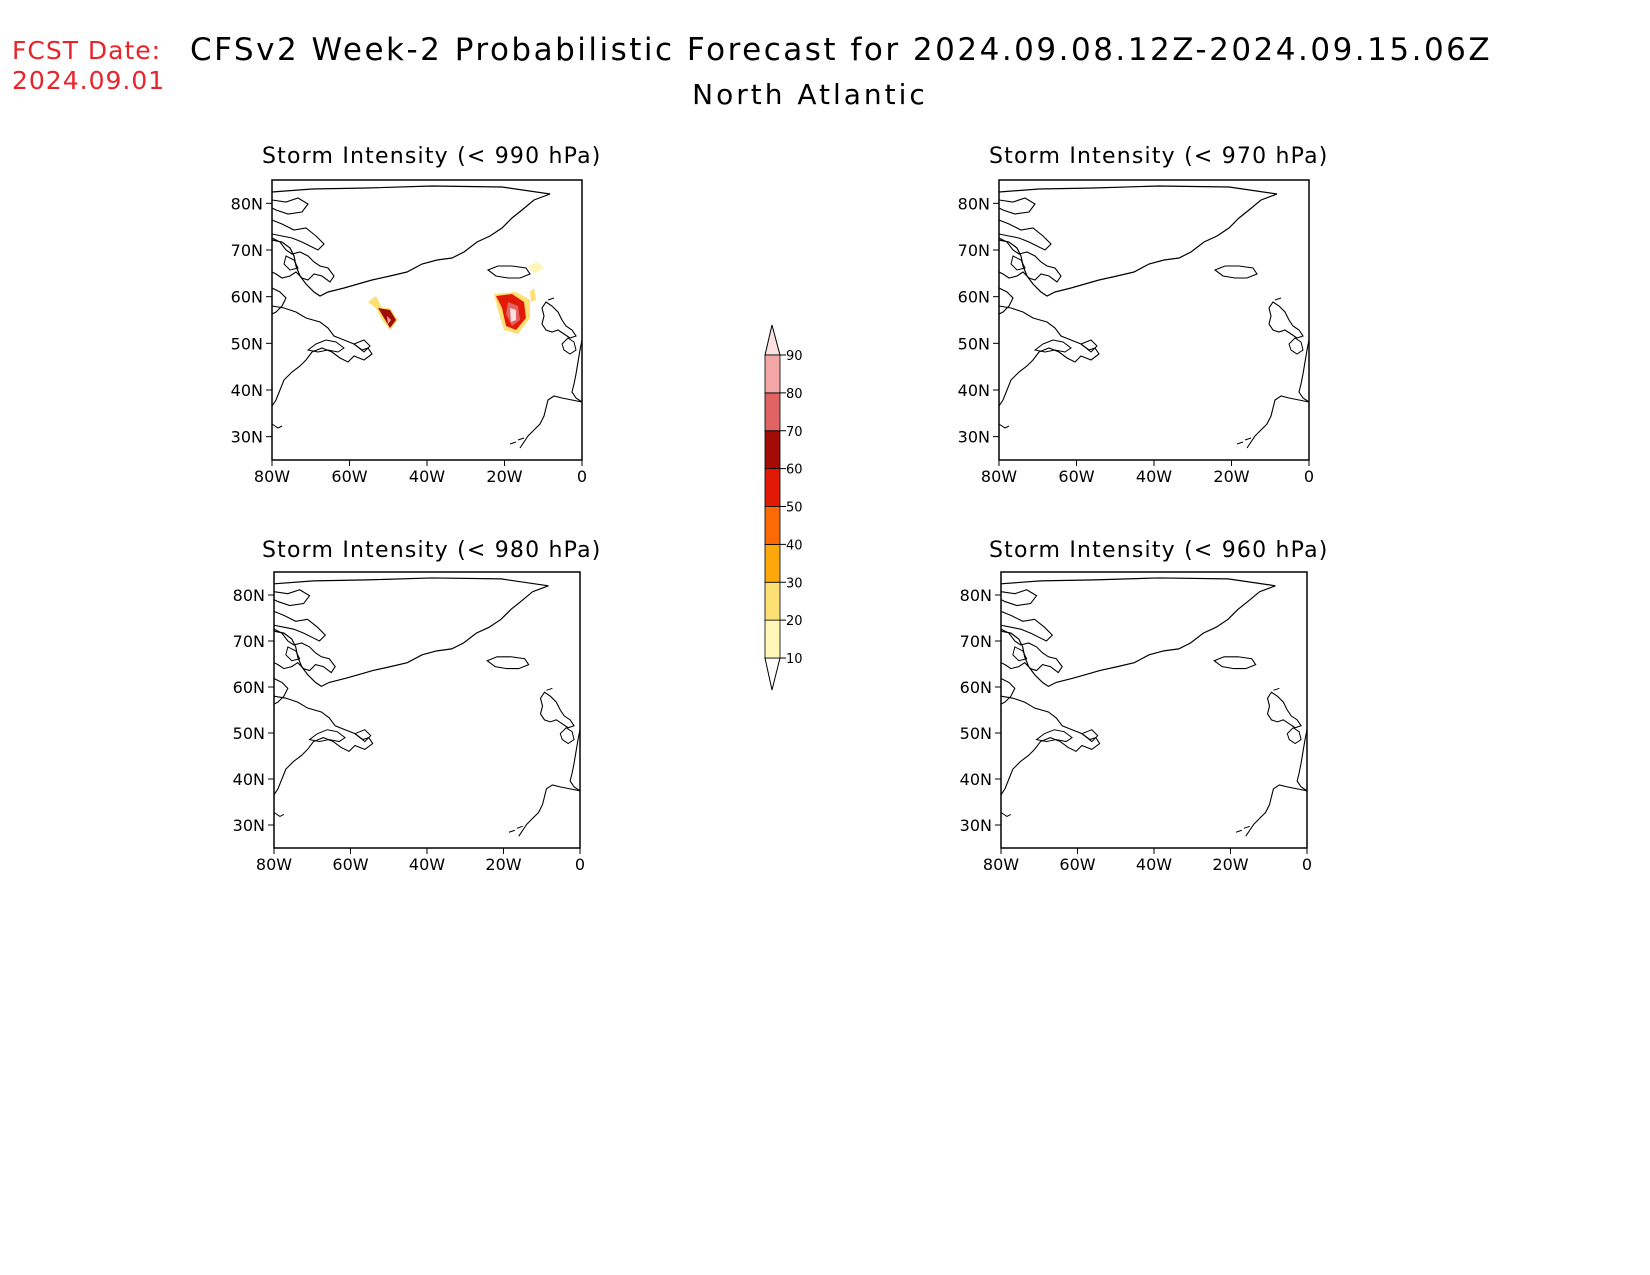 The image size is (1650, 1275). Describe the element at coordinates (772, 674) in the screenshot. I see `colorbar-lower-extension` at that location.